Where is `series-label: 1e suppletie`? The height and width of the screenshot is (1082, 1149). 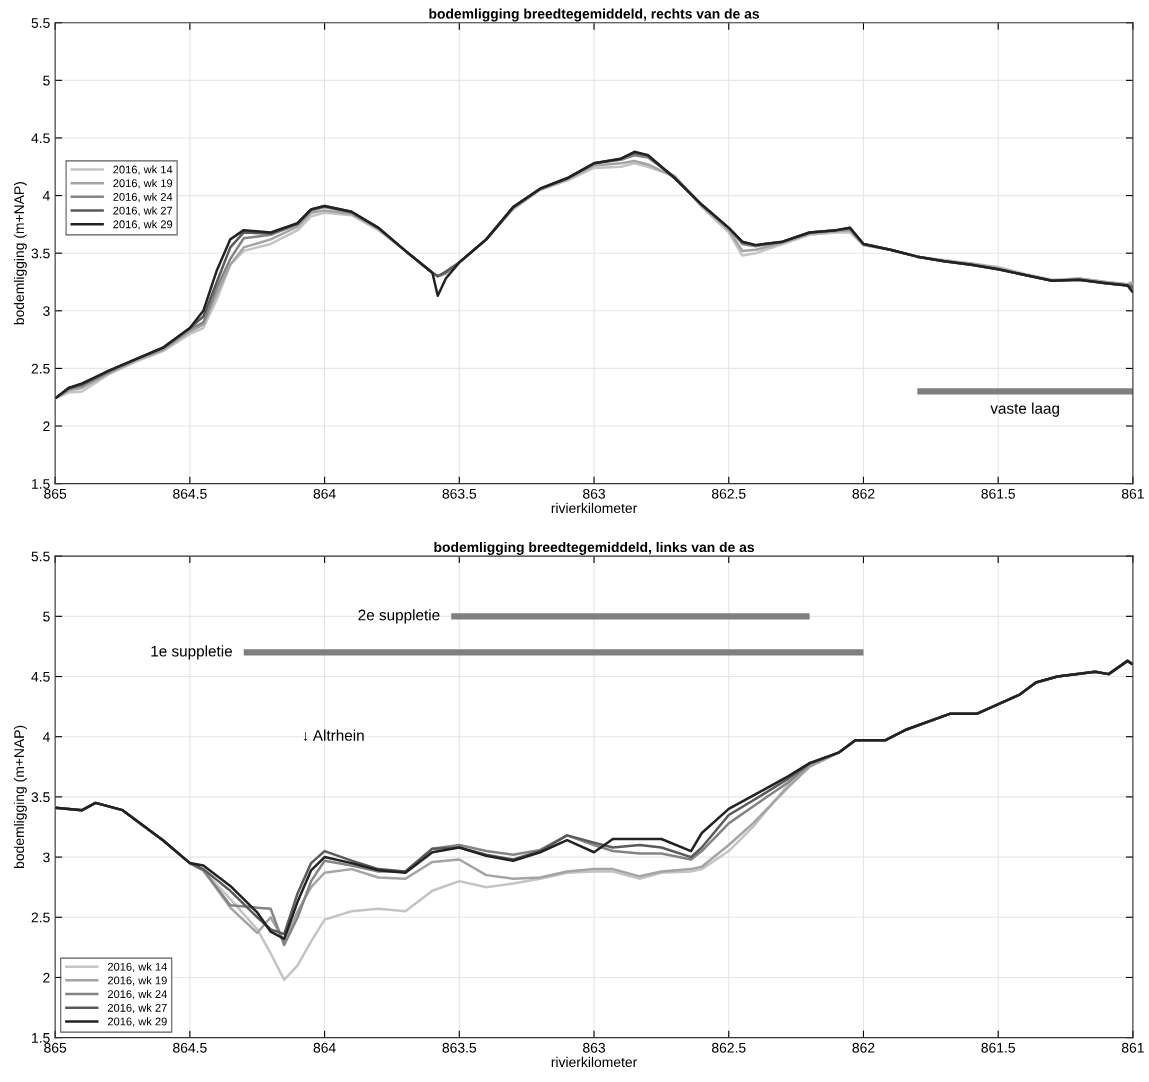 series-label: 1e suppletie is located at coordinates (191, 652).